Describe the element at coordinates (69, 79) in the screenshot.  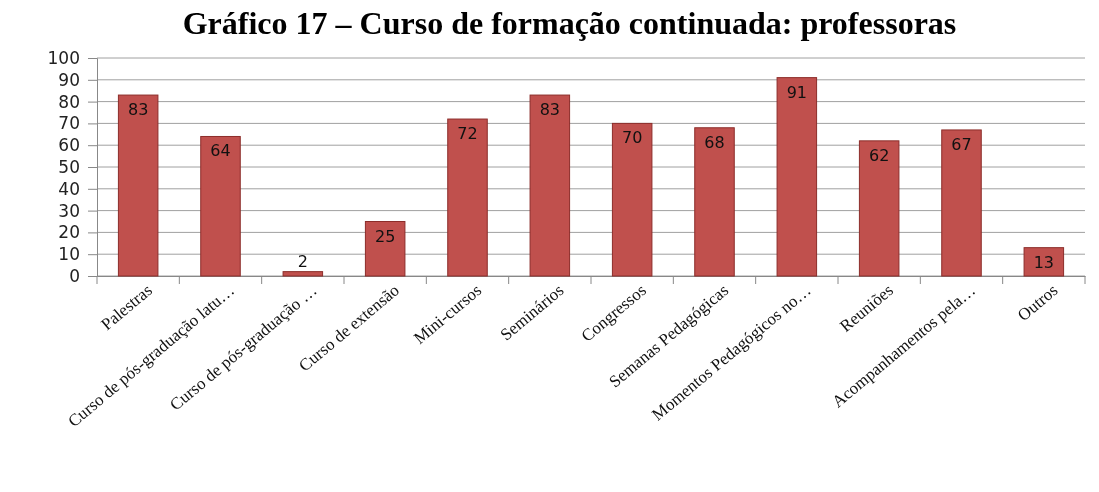
I see `y-tick-label: 90` at that location.